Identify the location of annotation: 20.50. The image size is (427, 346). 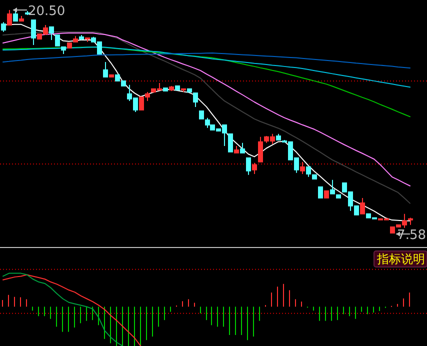
(47, 11).